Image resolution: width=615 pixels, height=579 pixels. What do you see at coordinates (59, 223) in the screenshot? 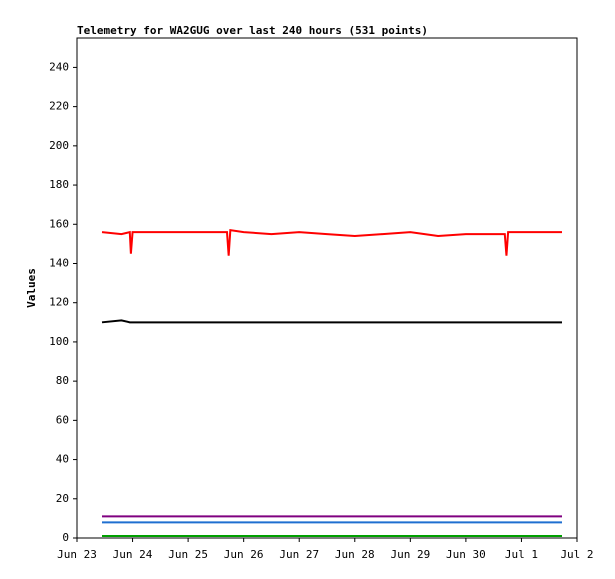
I see `y-tick-label: 160` at bounding box center [59, 223].